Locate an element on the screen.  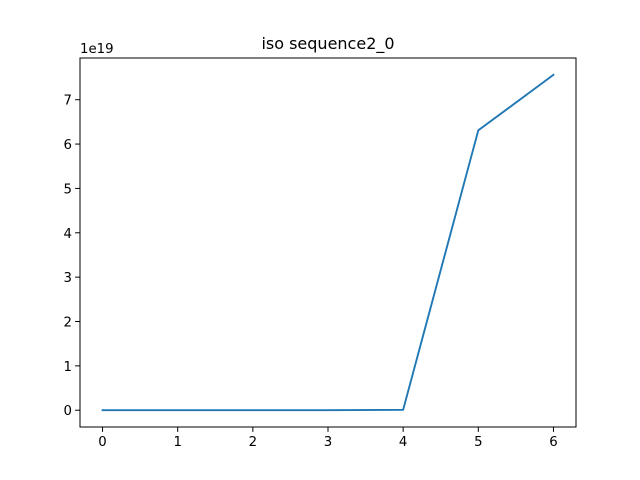
chart-title: iso sequence2_0 is located at coordinates (327, 44).